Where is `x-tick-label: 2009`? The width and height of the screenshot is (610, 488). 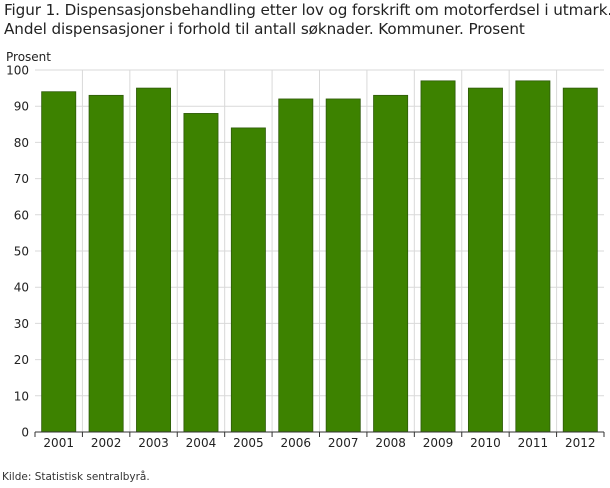
x-tick-label: 2009 is located at coordinates (438, 443).